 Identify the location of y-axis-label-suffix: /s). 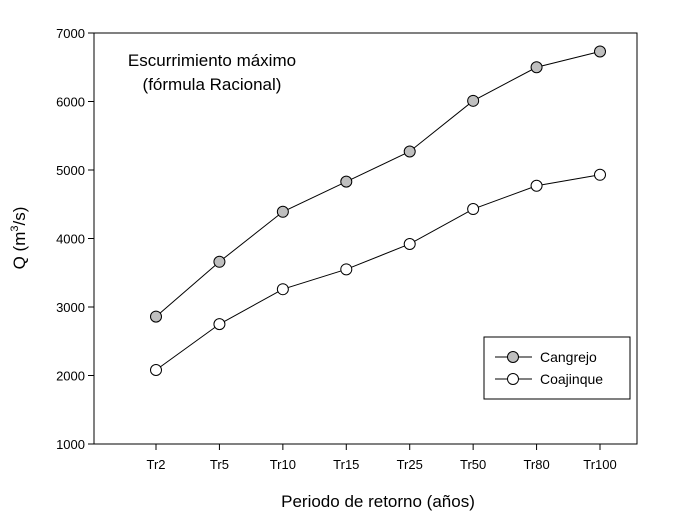
(19, 216).